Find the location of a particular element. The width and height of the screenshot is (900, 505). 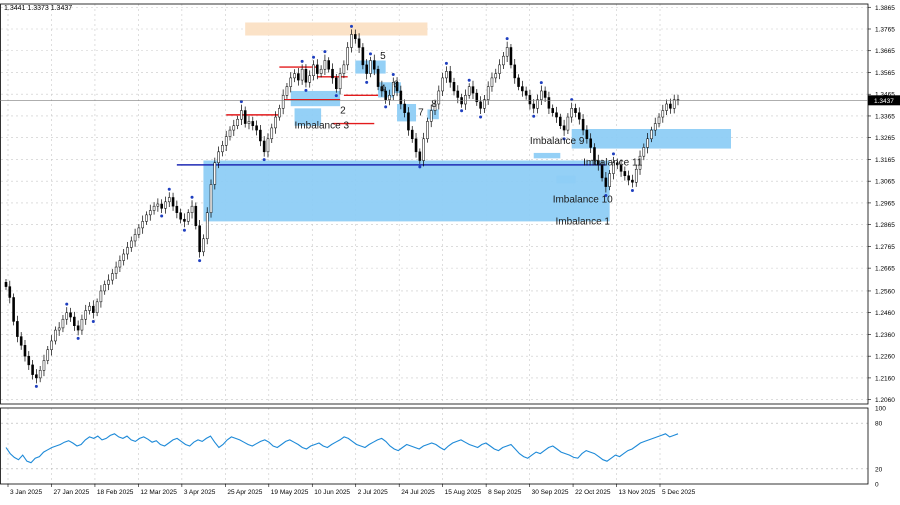

y-tick-label: 1.3465 is located at coordinates (885, 95).